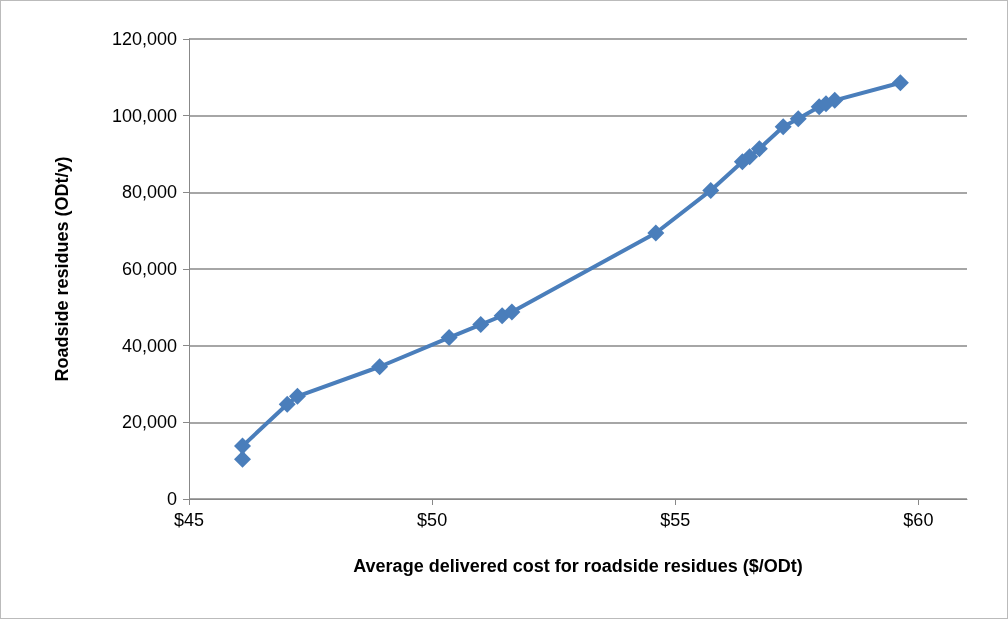 The height and width of the screenshot is (619, 1008). Describe the element at coordinates (675, 520) in the screenshot. I see `x-tick-label: $55` at that location.